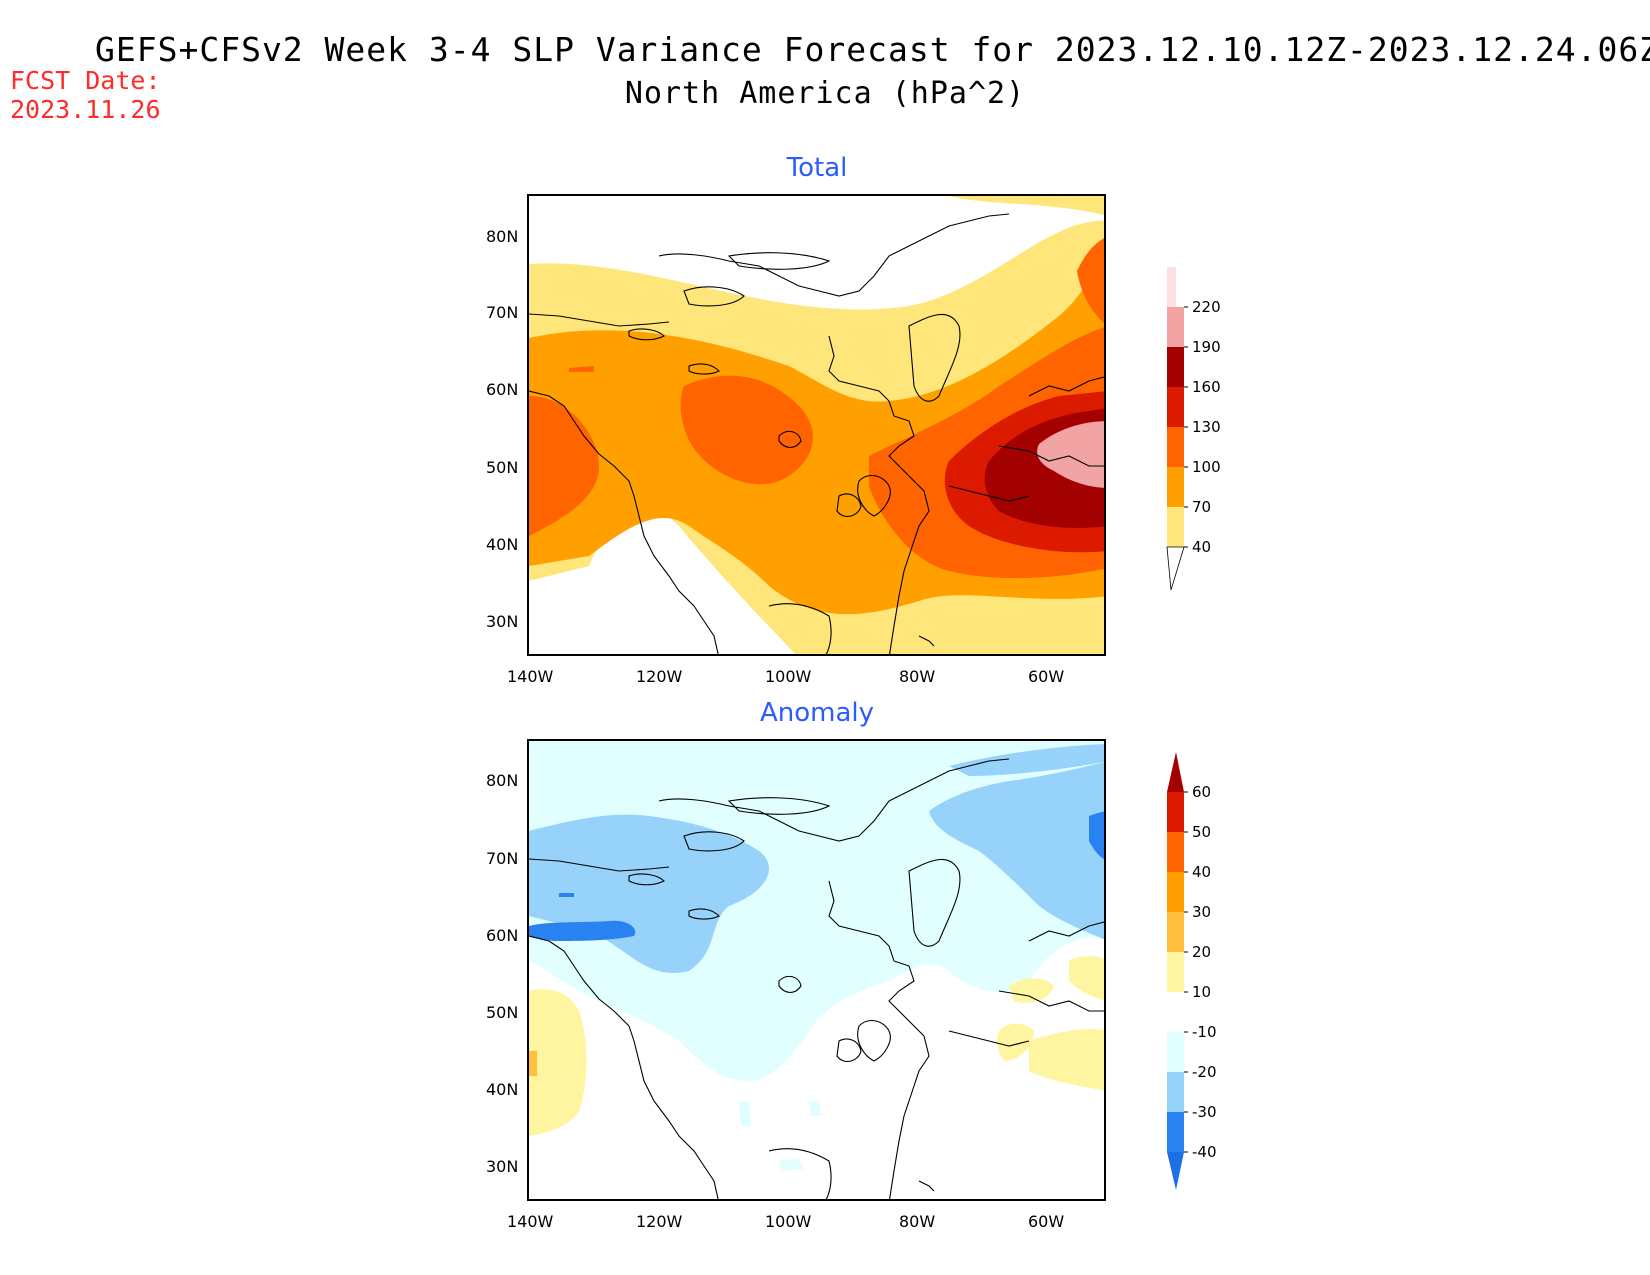  What do you see at coordinates (1202, 912) in the screenshot?
I see `legend-anomaly-level: 30` at bounding box center [1202, 912].